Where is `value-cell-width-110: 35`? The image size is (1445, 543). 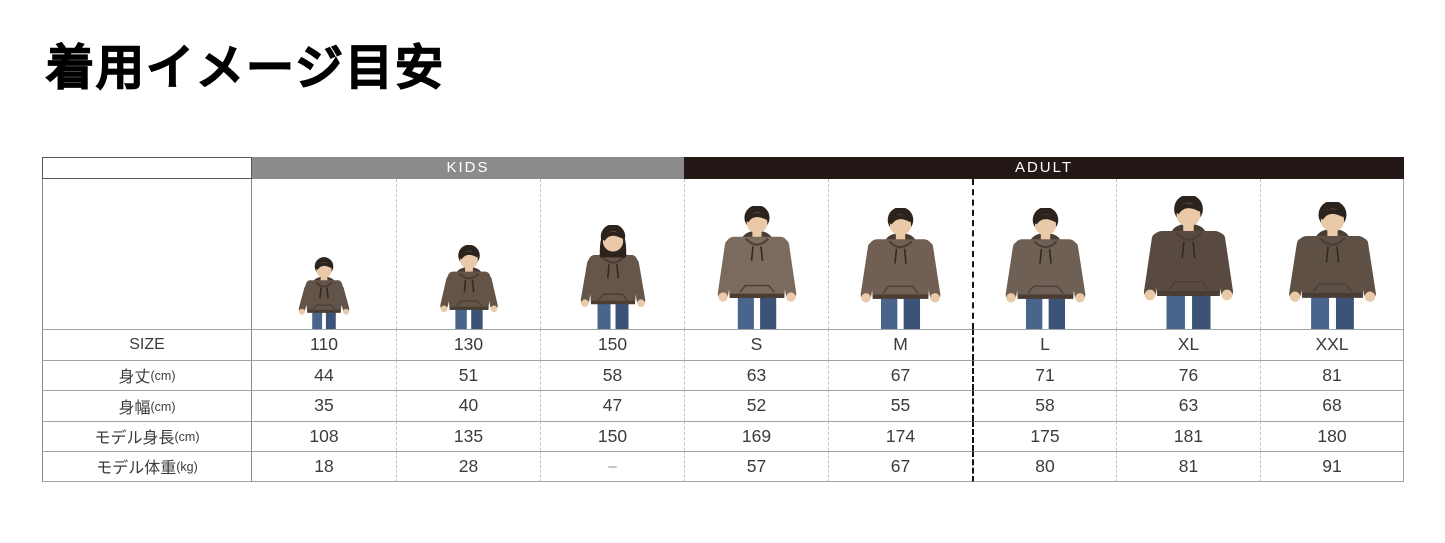 value-cell-width-110: 35 is located at coordinates (324, 405).